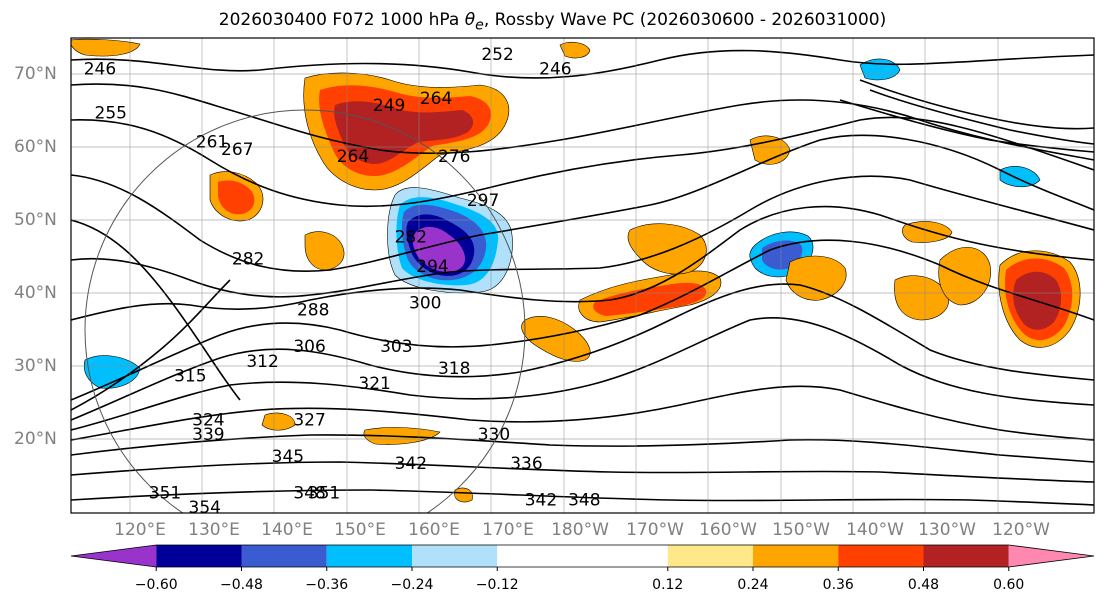 The image size is (1105, 606). I want to click on contour-label: 303, so click(396, 347).